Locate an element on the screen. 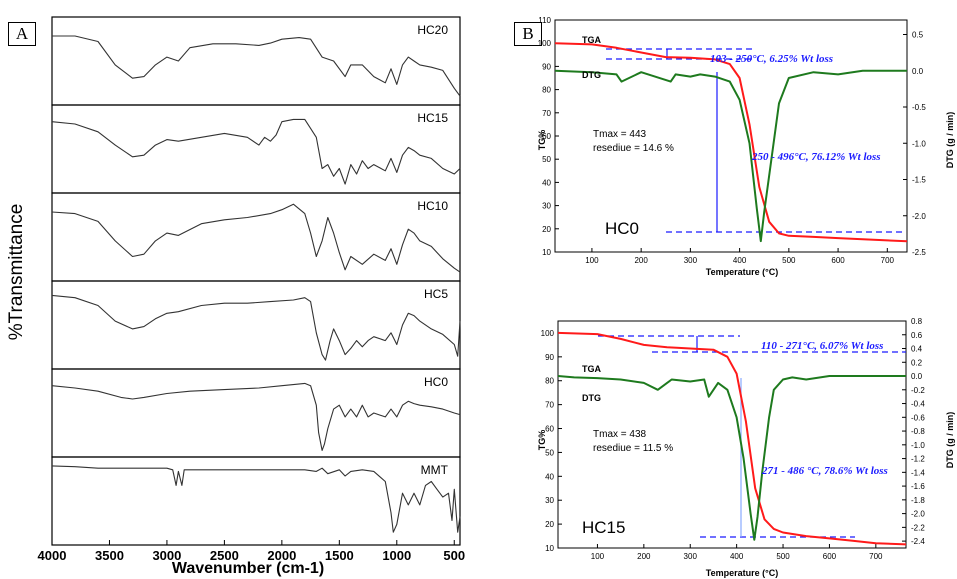 This screenshot has width=957, height=579. tga-top-xtick-label-500: 500 is located at coordinates (789, 260).